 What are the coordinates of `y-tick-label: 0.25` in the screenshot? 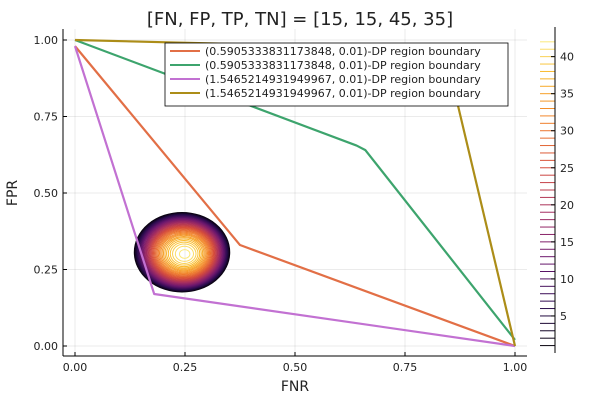 It's located at (46, 270).